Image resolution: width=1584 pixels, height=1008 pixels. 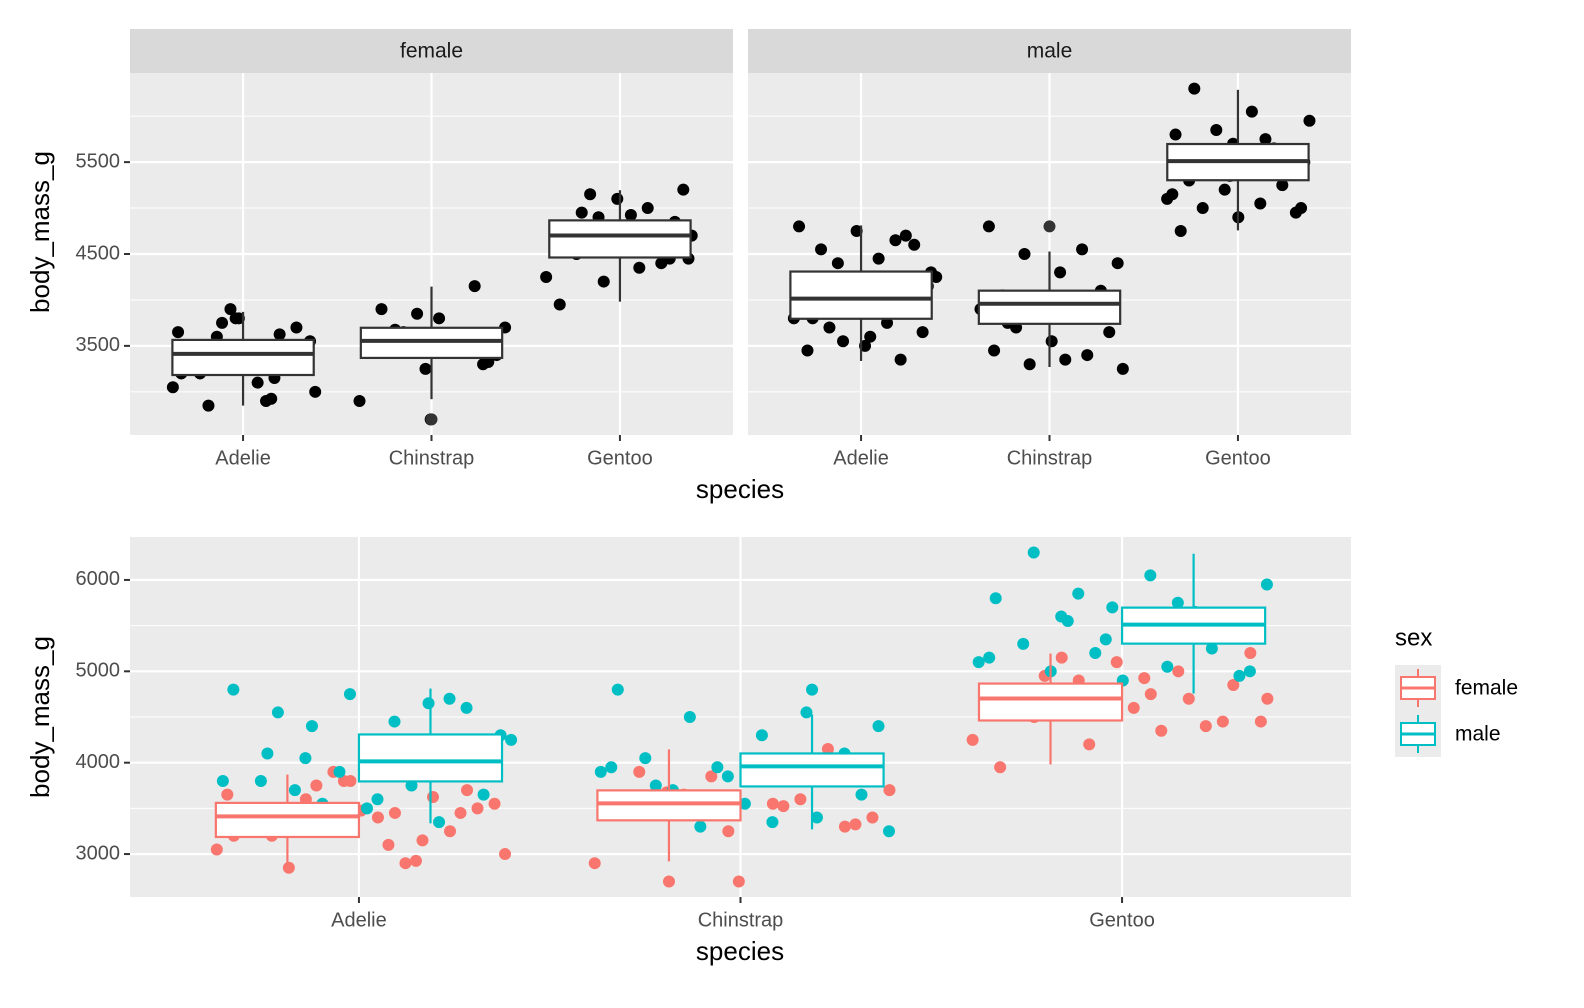 What do you see at coordinates (40, 717) in the screenshot?
I see `y-axis-title: body_mass_g` at bounding box center [40, 717].